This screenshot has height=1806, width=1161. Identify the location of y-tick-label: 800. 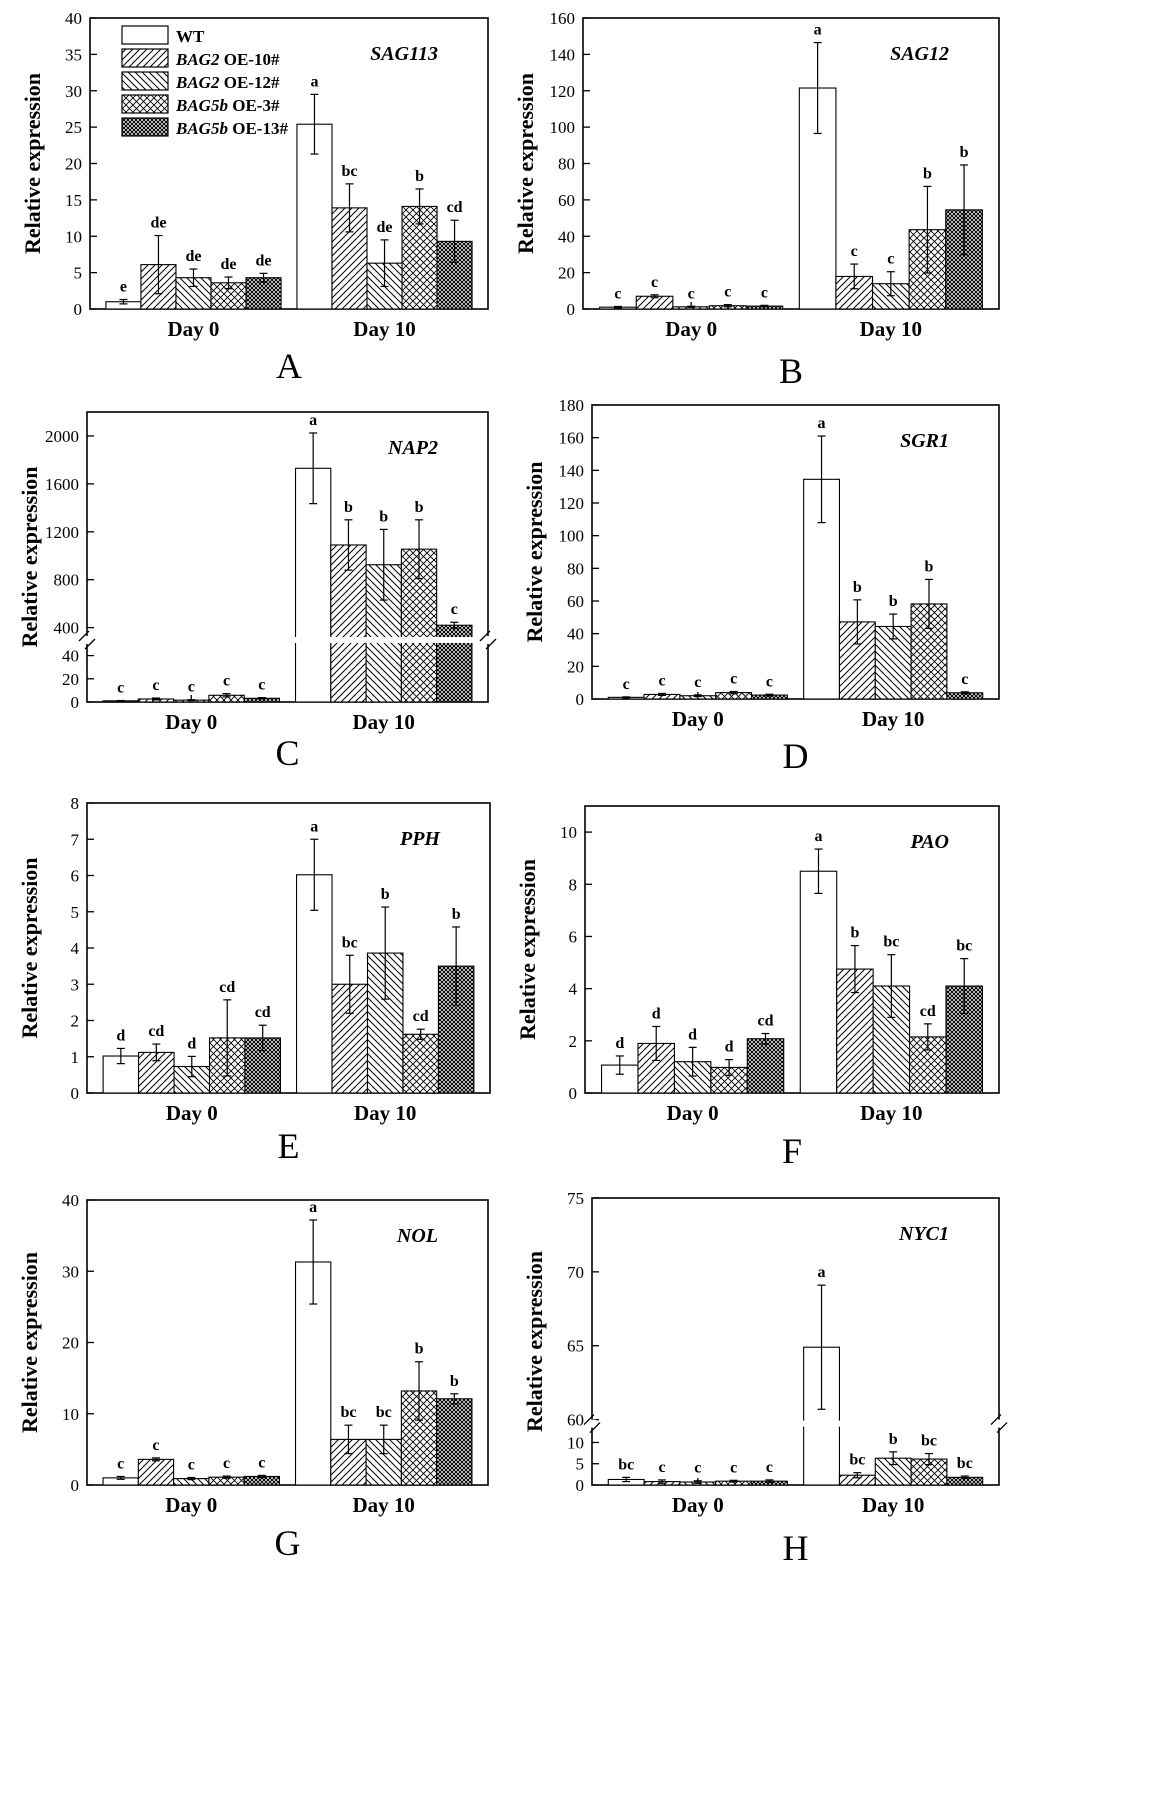
(67, 580).